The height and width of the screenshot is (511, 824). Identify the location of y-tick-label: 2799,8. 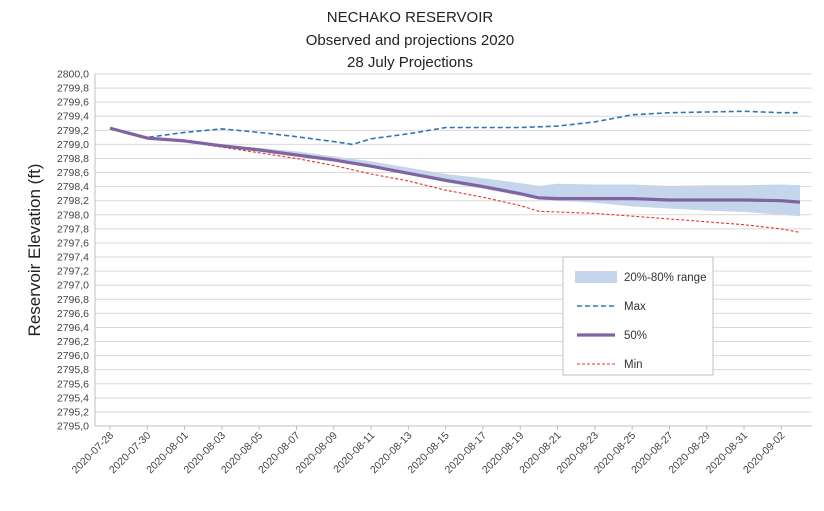
(73, 89).